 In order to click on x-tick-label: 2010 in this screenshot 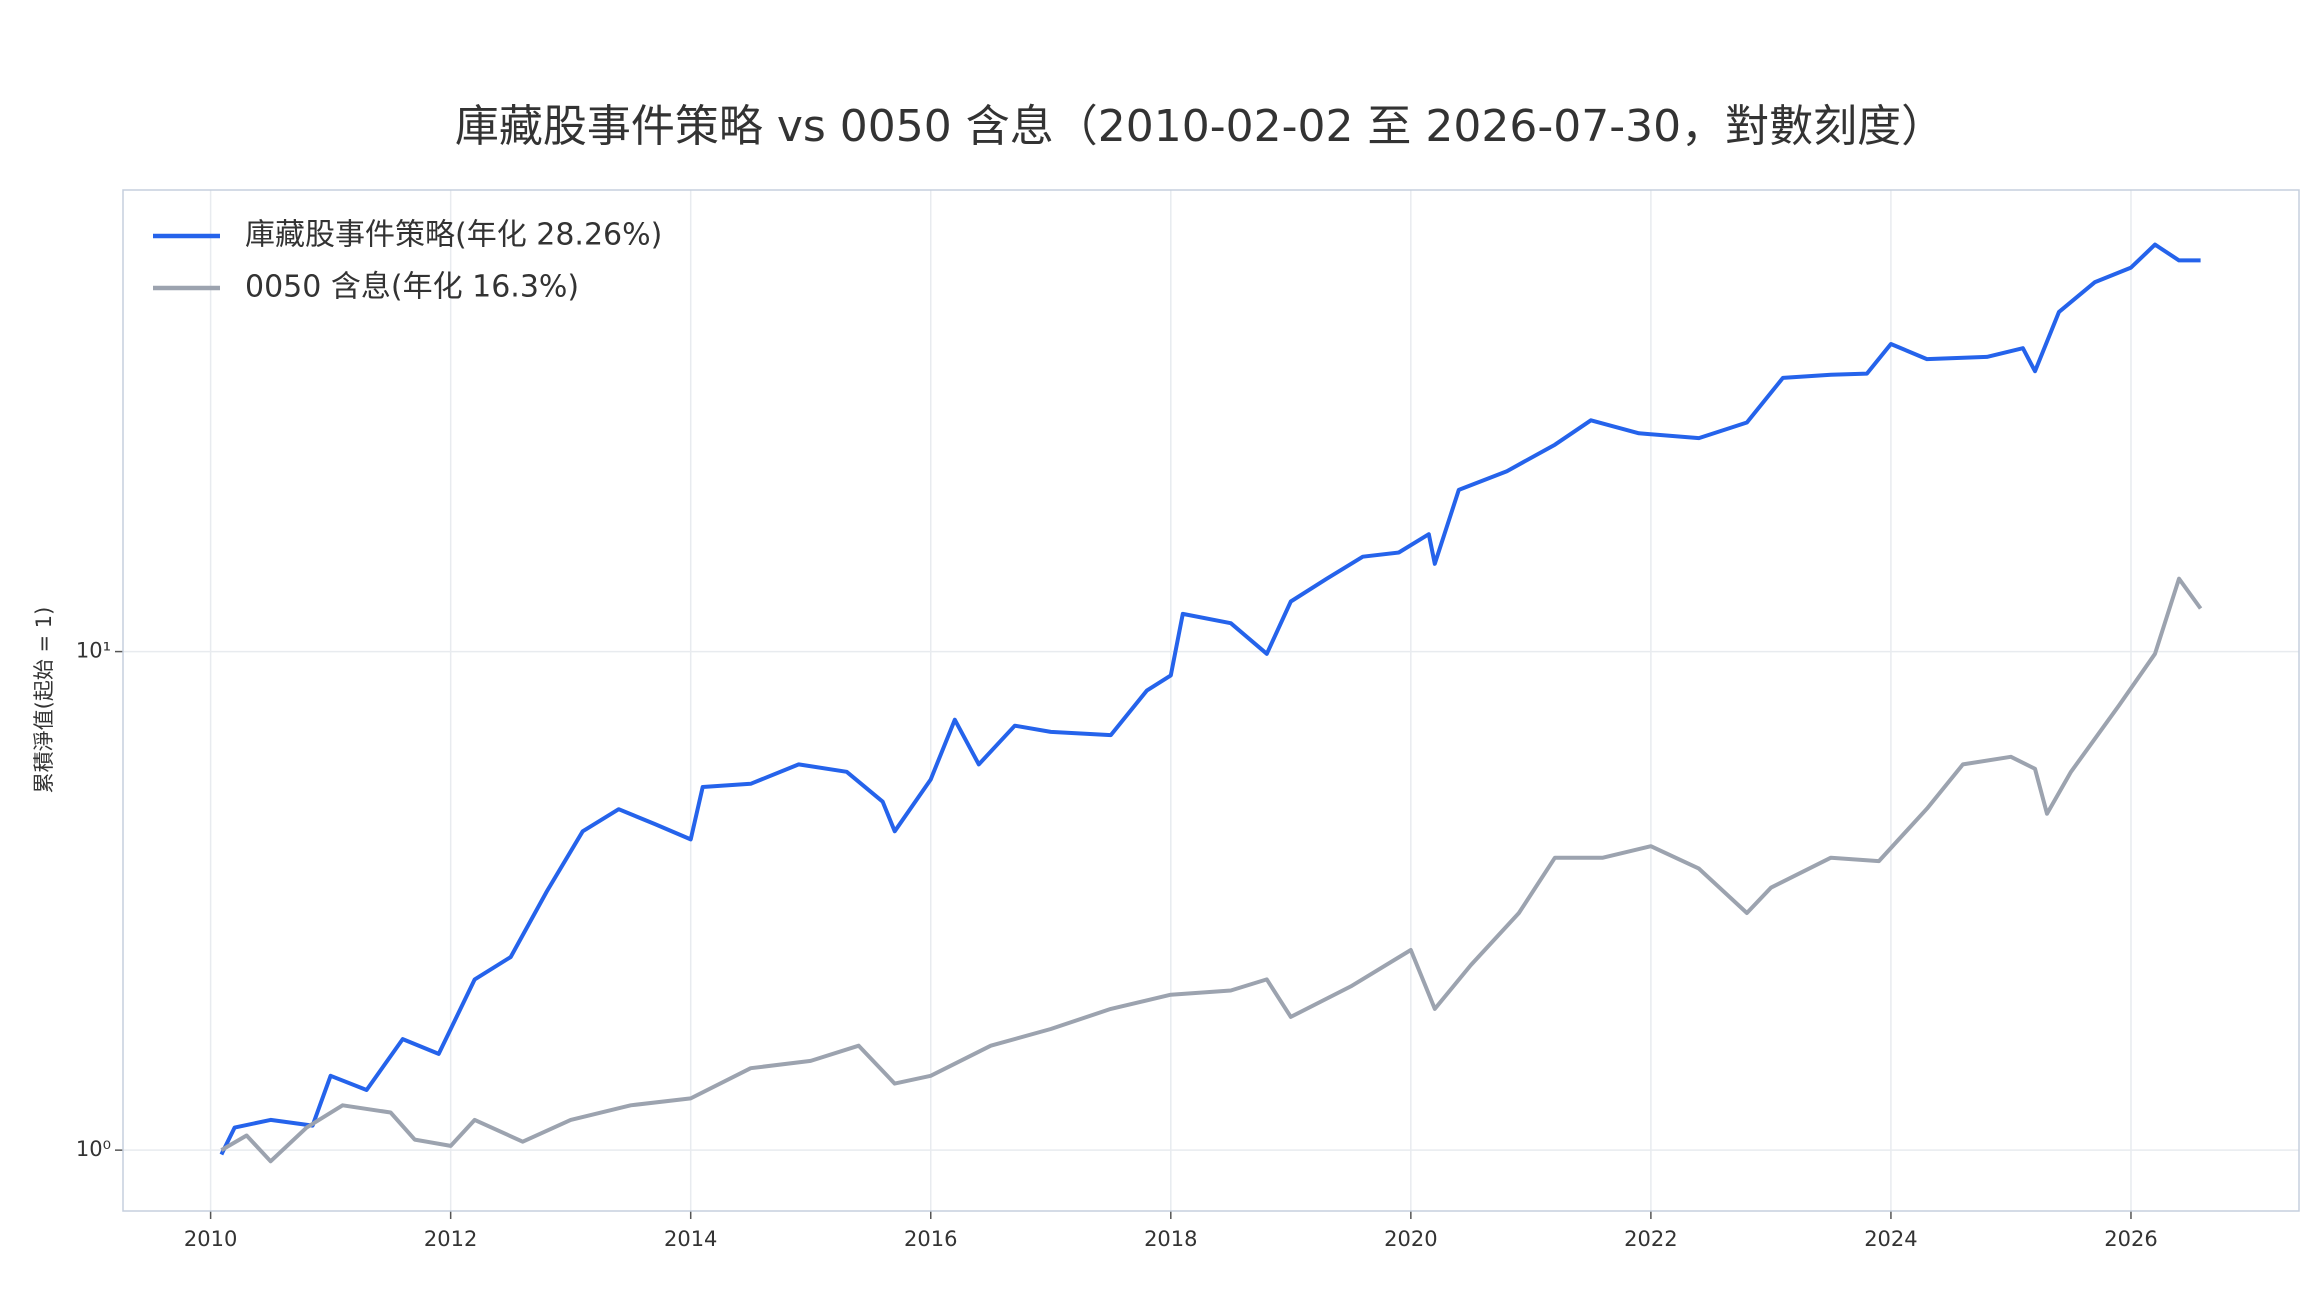, I will do `click(210, 1239)`.